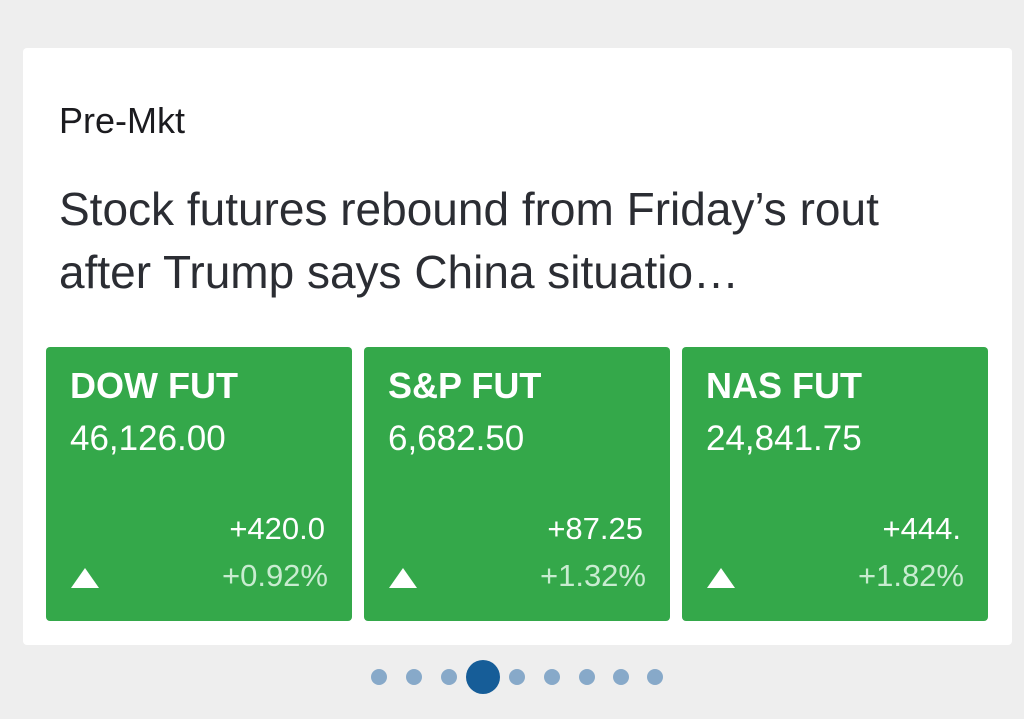  What do you see at coordinates (910, 575) in the screenshot?
I see `tile-percent: +1.82%` at bounding box center [910, 575].